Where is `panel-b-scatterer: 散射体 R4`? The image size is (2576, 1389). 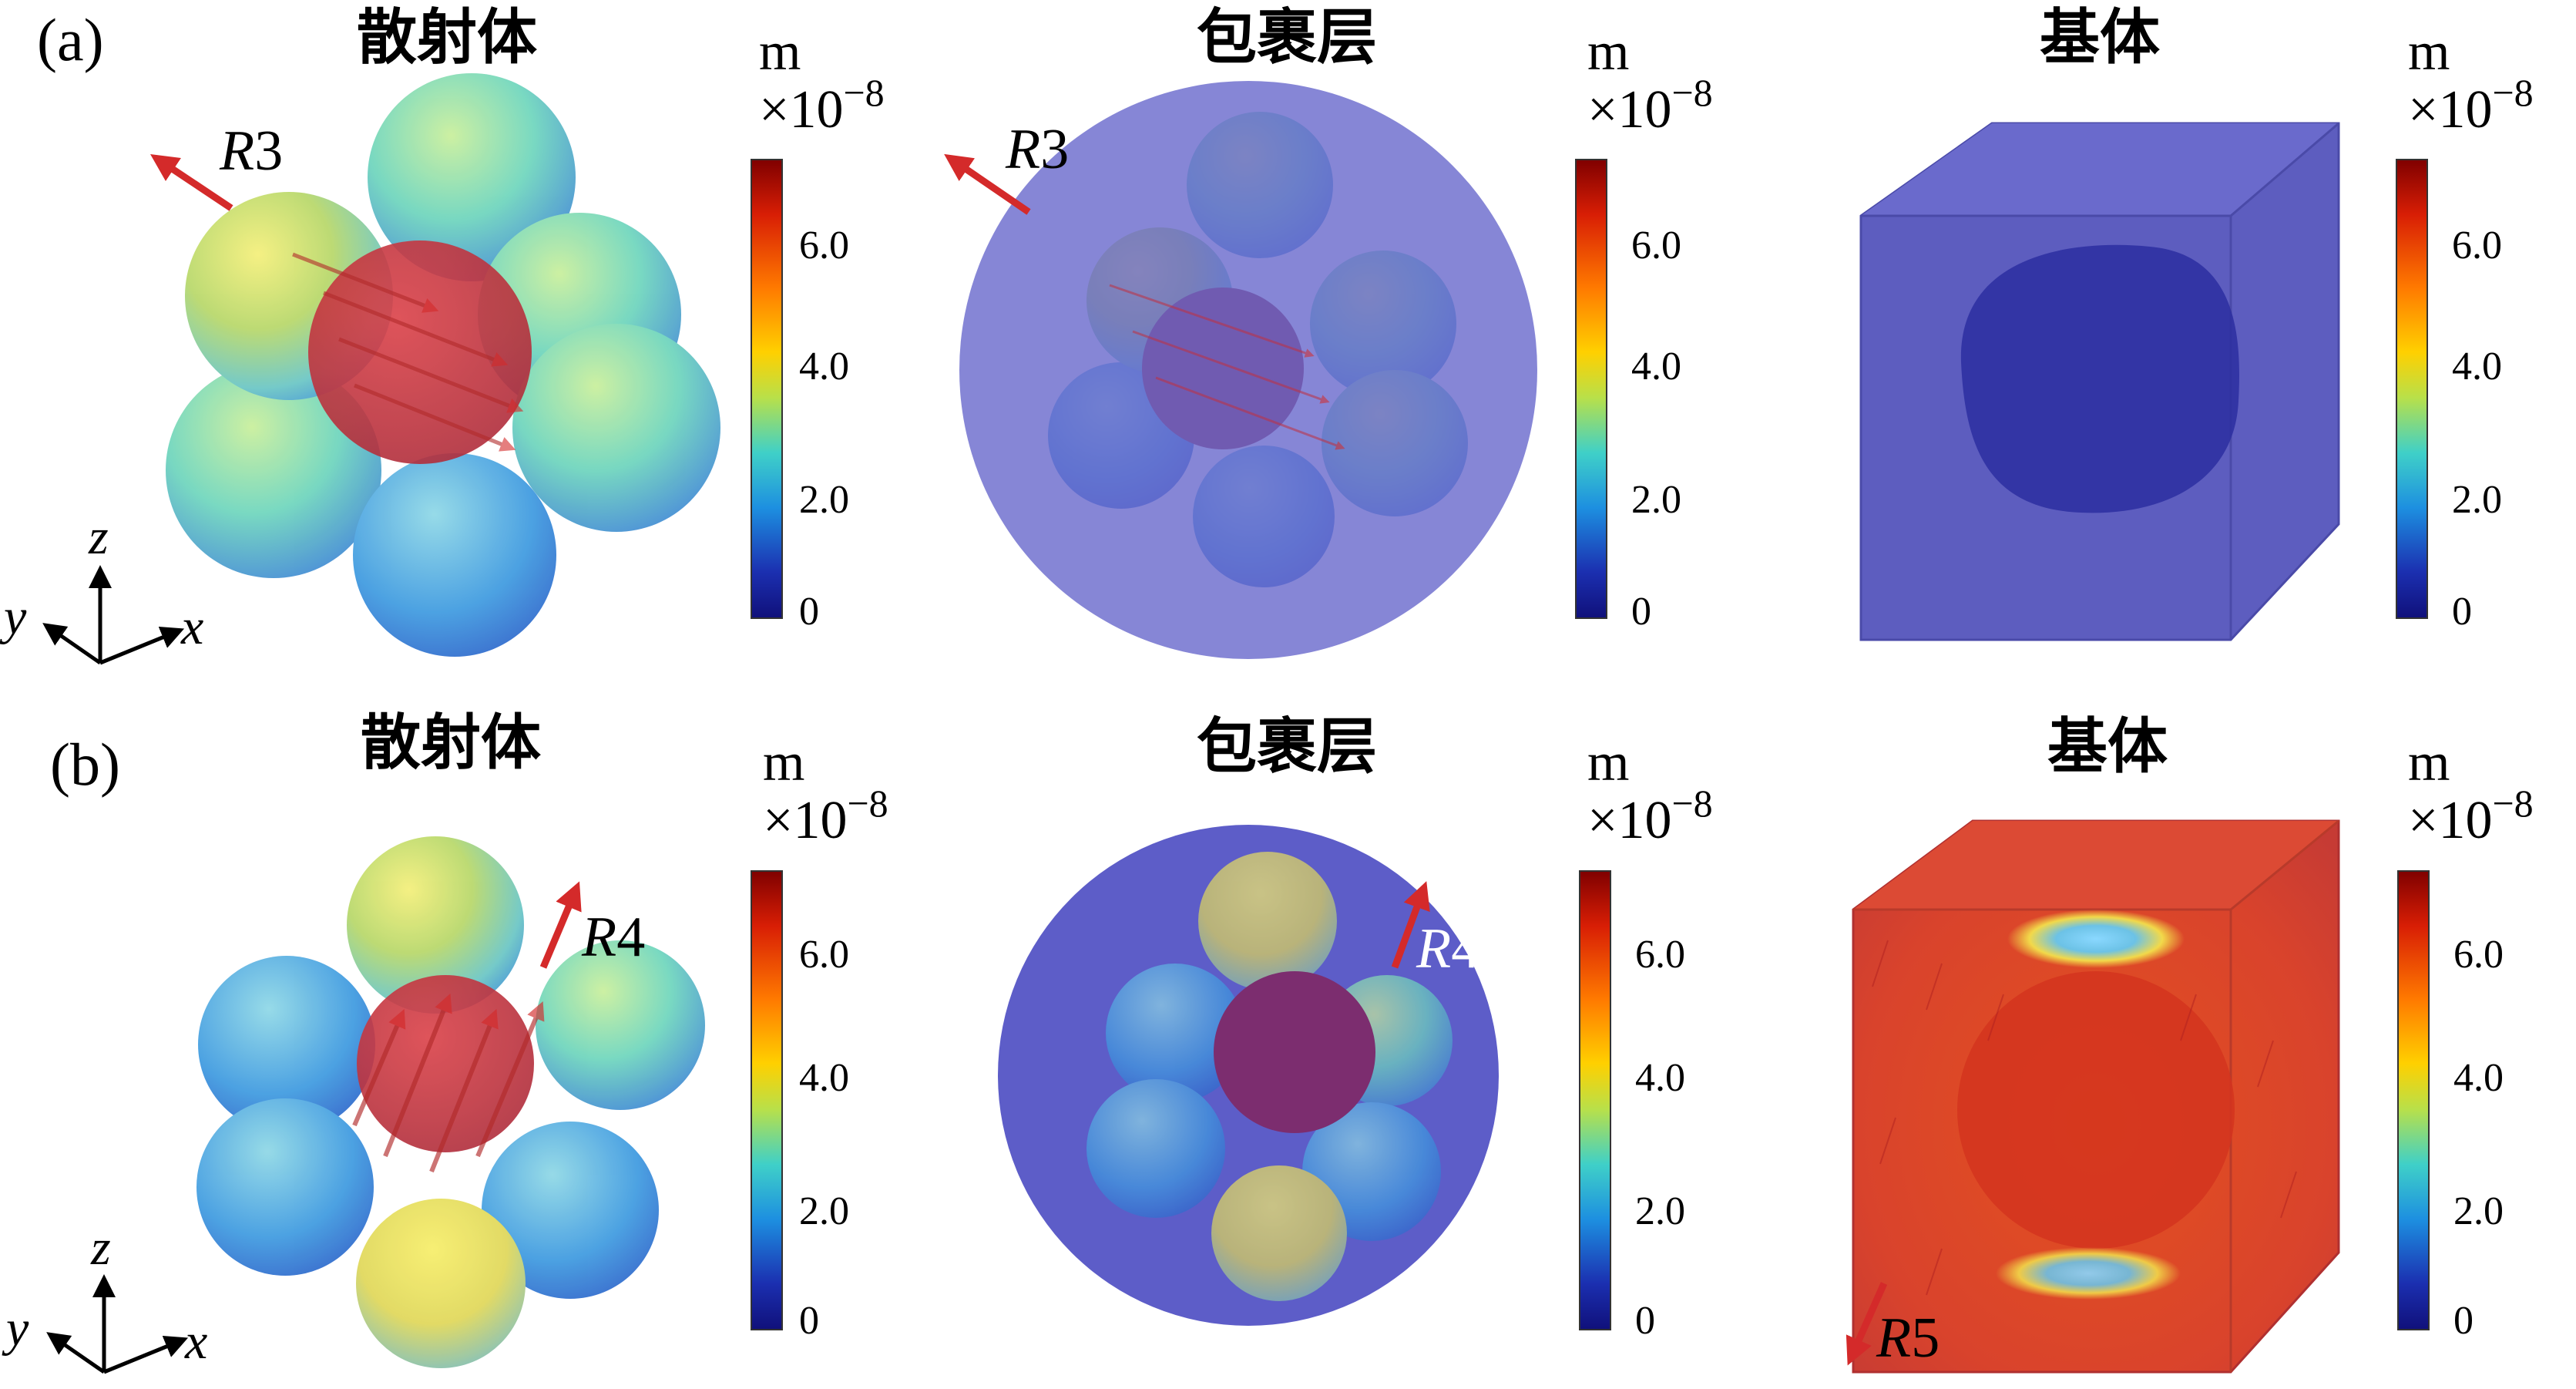
panel-b-scatterer: 散射体 R4 is located at coordinates (450, 1038).